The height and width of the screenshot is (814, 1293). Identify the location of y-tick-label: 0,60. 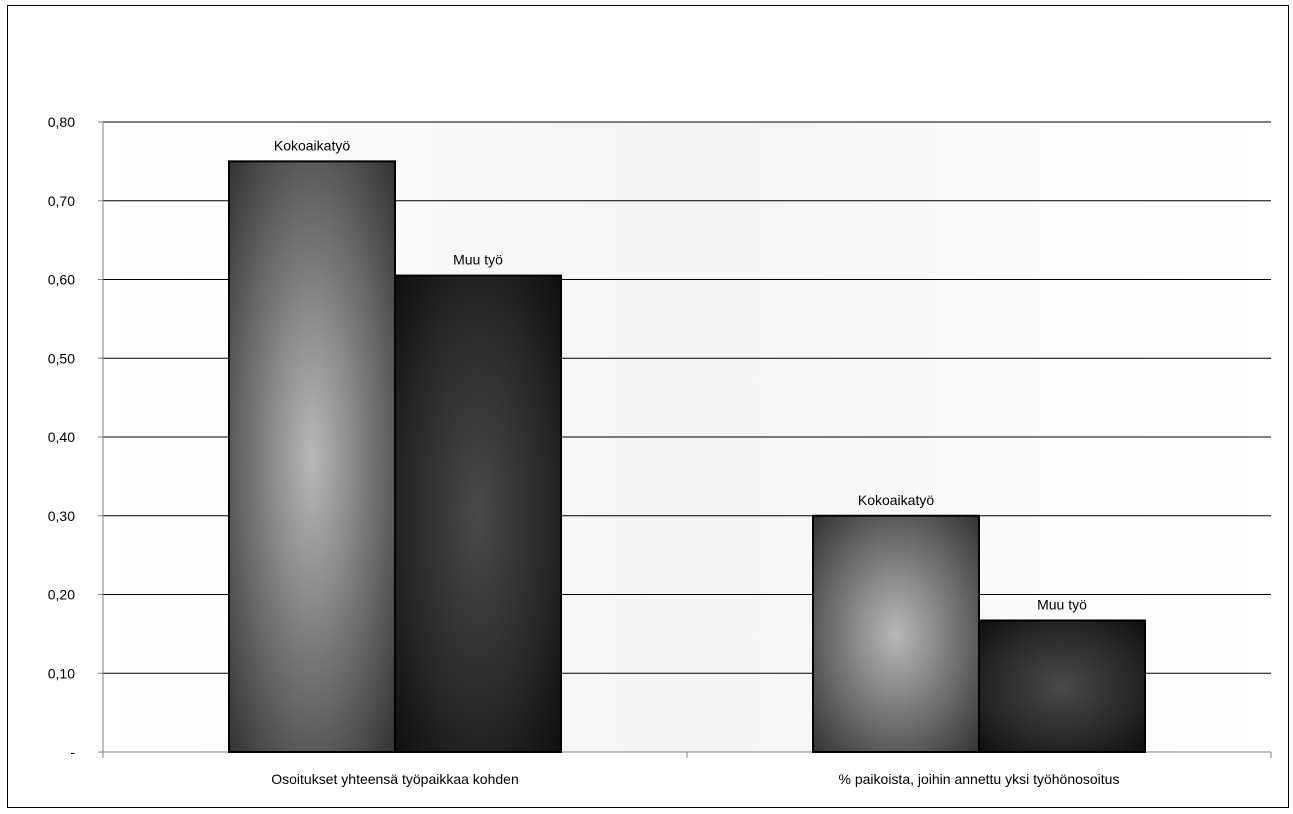
(61, 280).